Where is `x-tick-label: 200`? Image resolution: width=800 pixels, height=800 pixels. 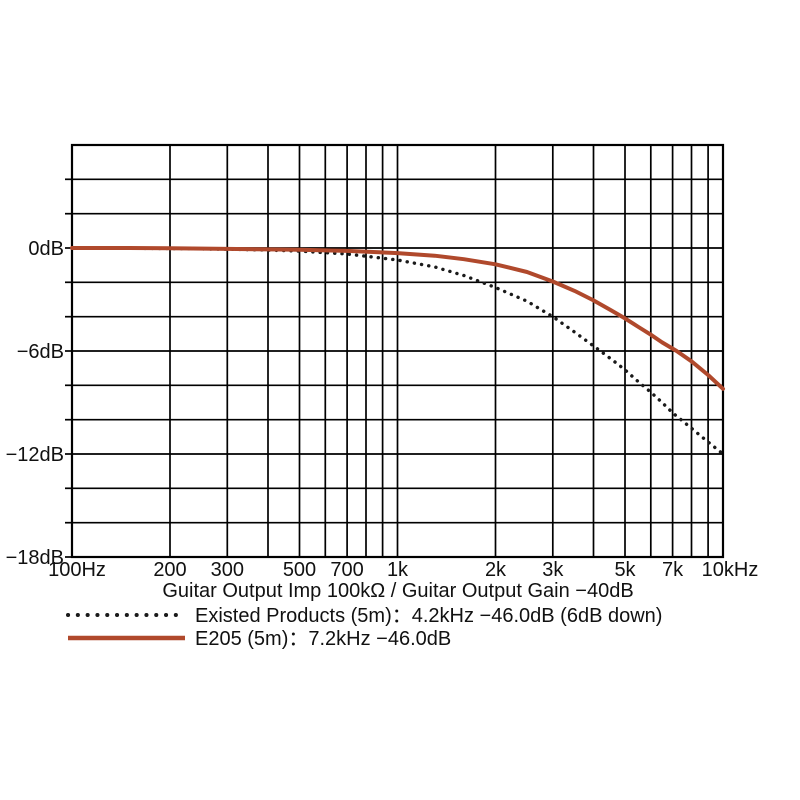
x-tick-label: 200 is located at coordinates (169, 570).